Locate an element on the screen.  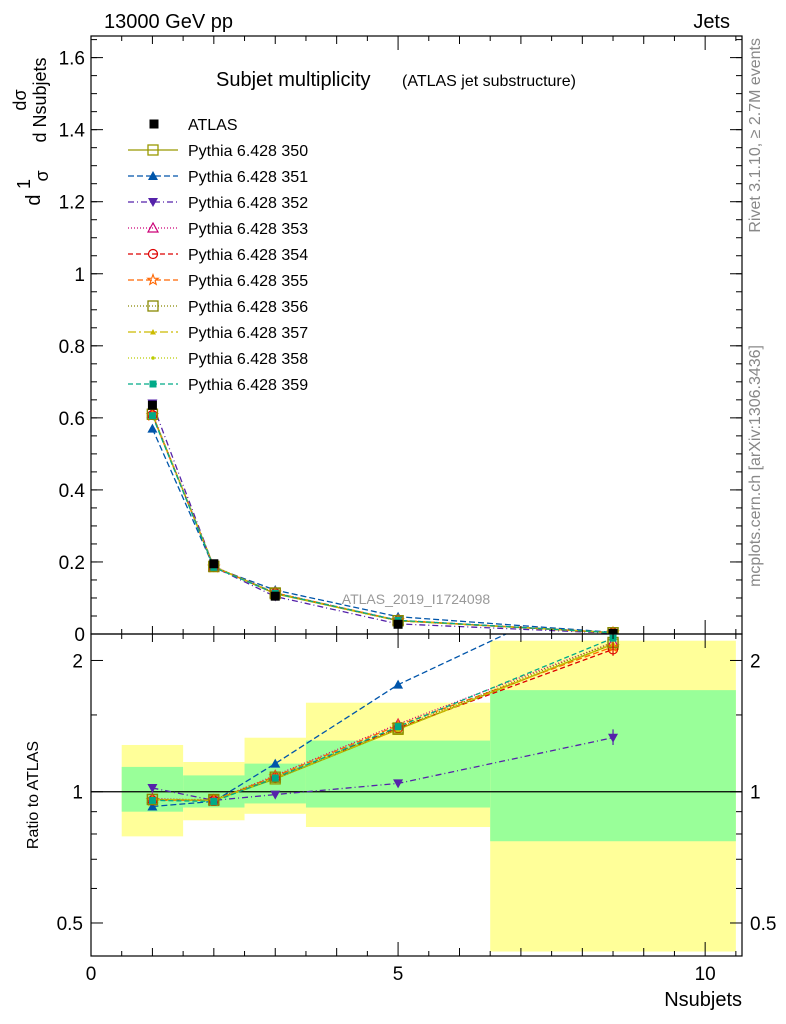
legend-label: Pythia 6.428 353 is located at coordinates (248, 229).